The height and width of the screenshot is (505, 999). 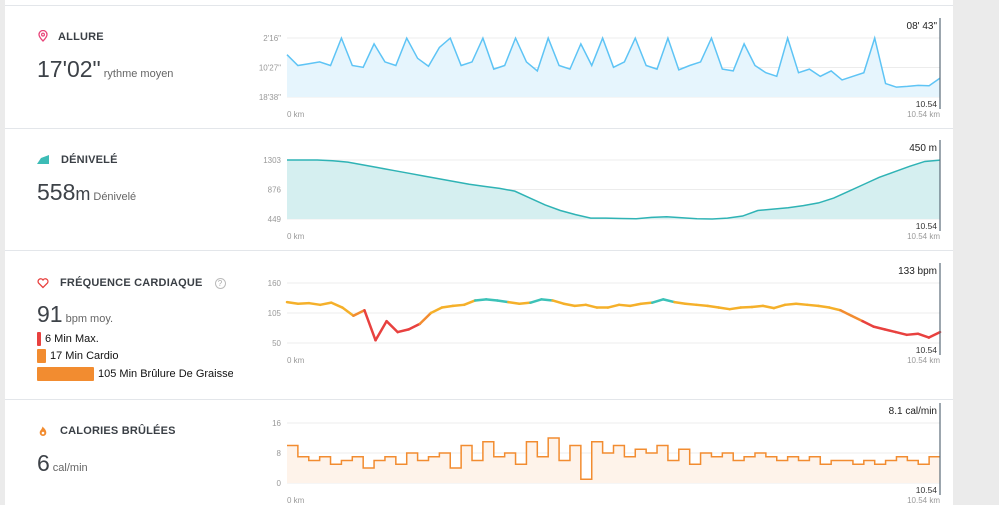 What do you see at coordinates (922, 26) in the screenshot?
I see `current-value: 08' 43"` at bounding box center [922, 26].